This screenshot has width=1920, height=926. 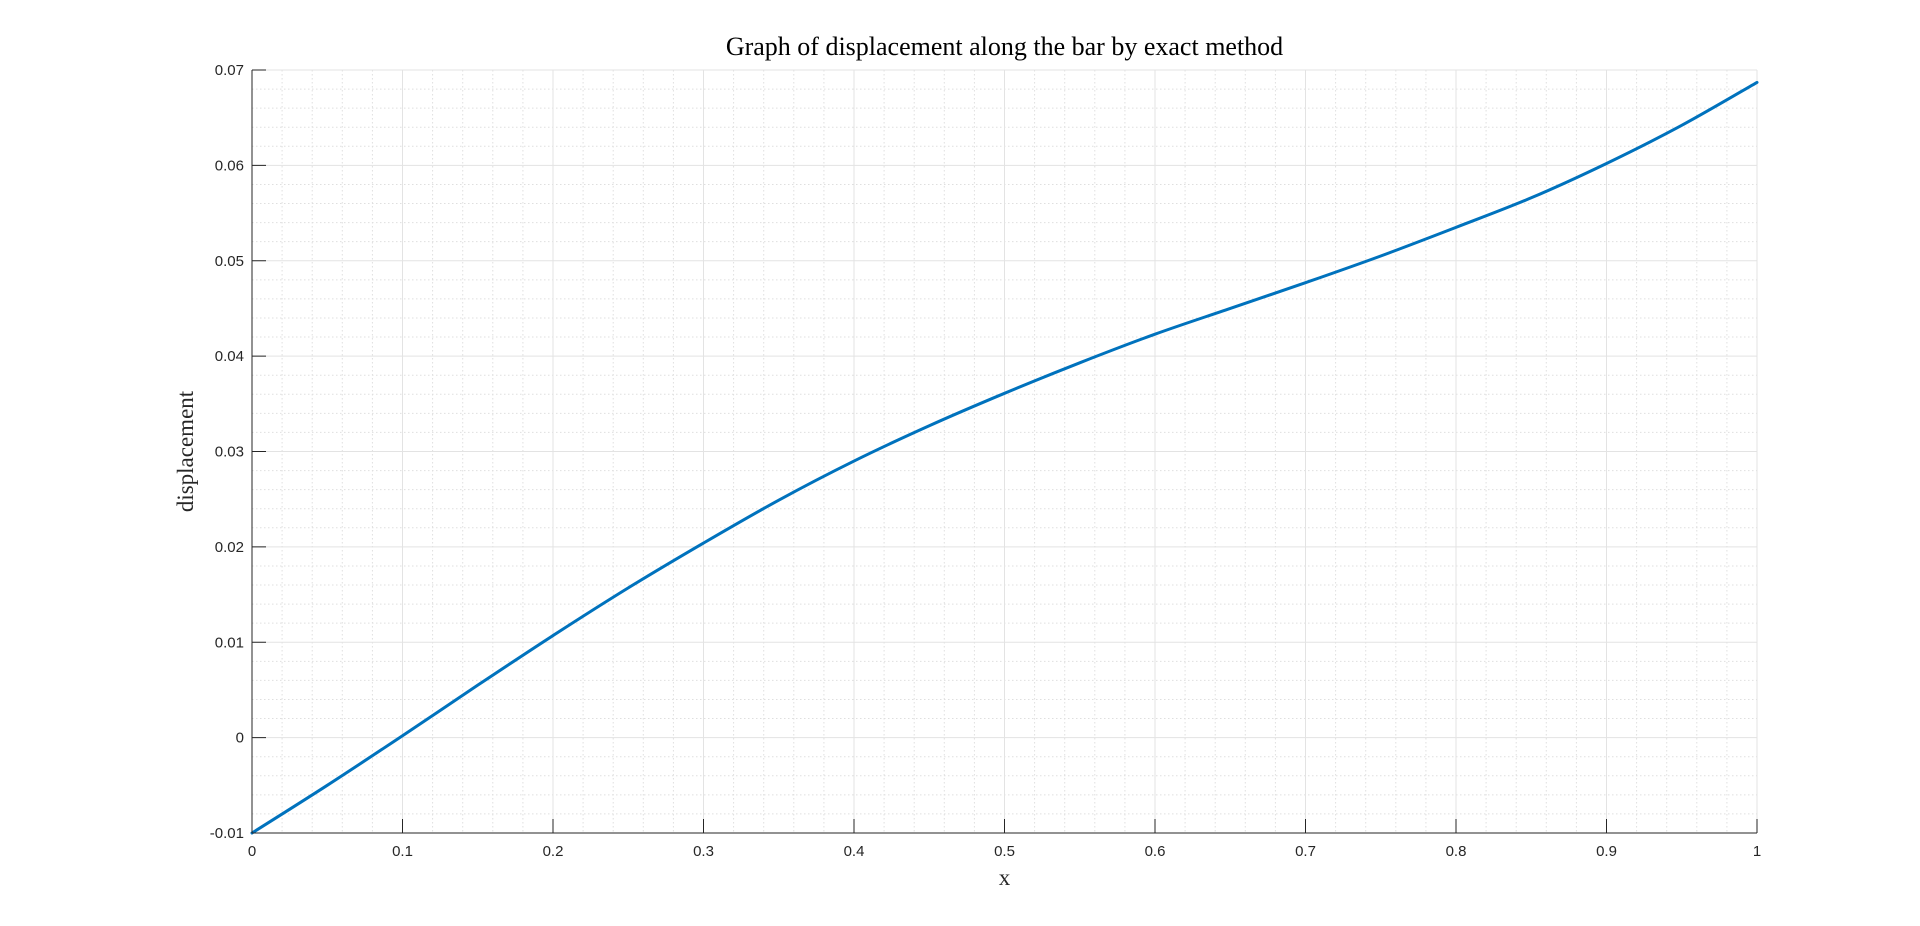 What do you see at coordinates (229, 452) in the screenshot?
I see `y-tick-label: 0.03` at bounding box center [229, 452].